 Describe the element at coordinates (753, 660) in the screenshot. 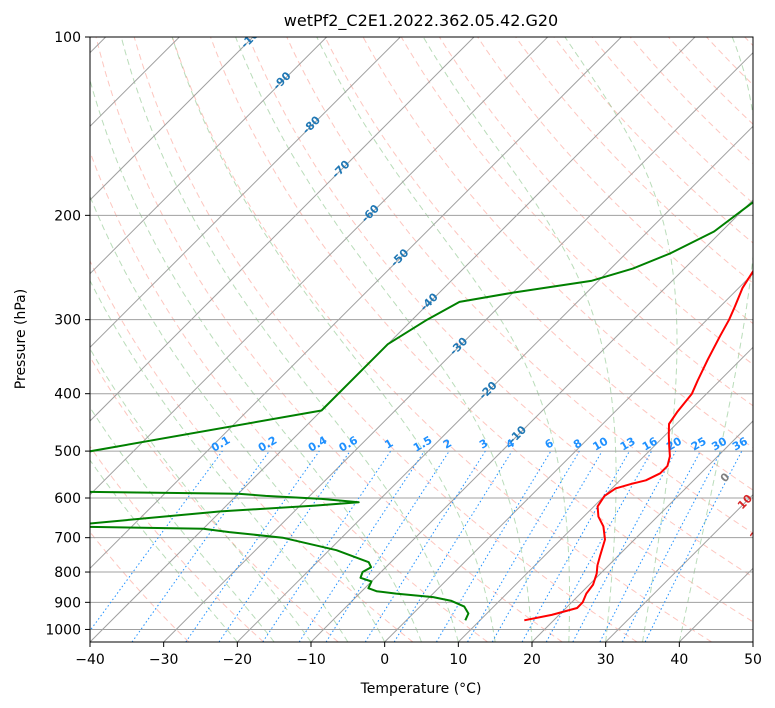

I see `x-tick-label: 50` at that location.